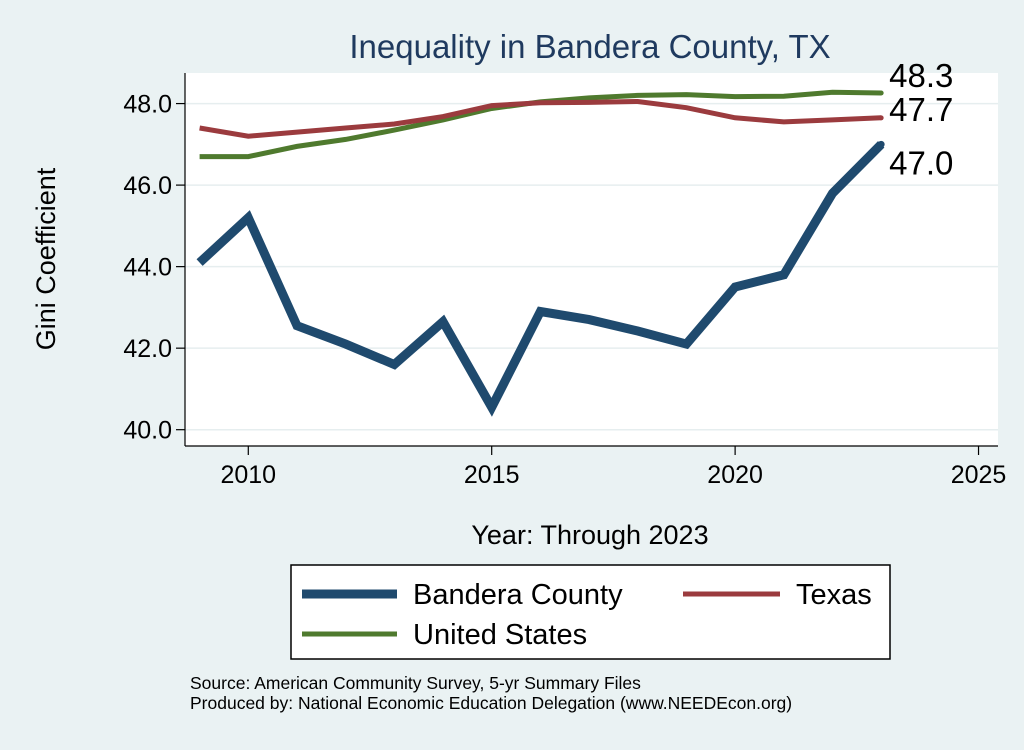  I want to click on x-tick-label: 2025, so click(979, 475).